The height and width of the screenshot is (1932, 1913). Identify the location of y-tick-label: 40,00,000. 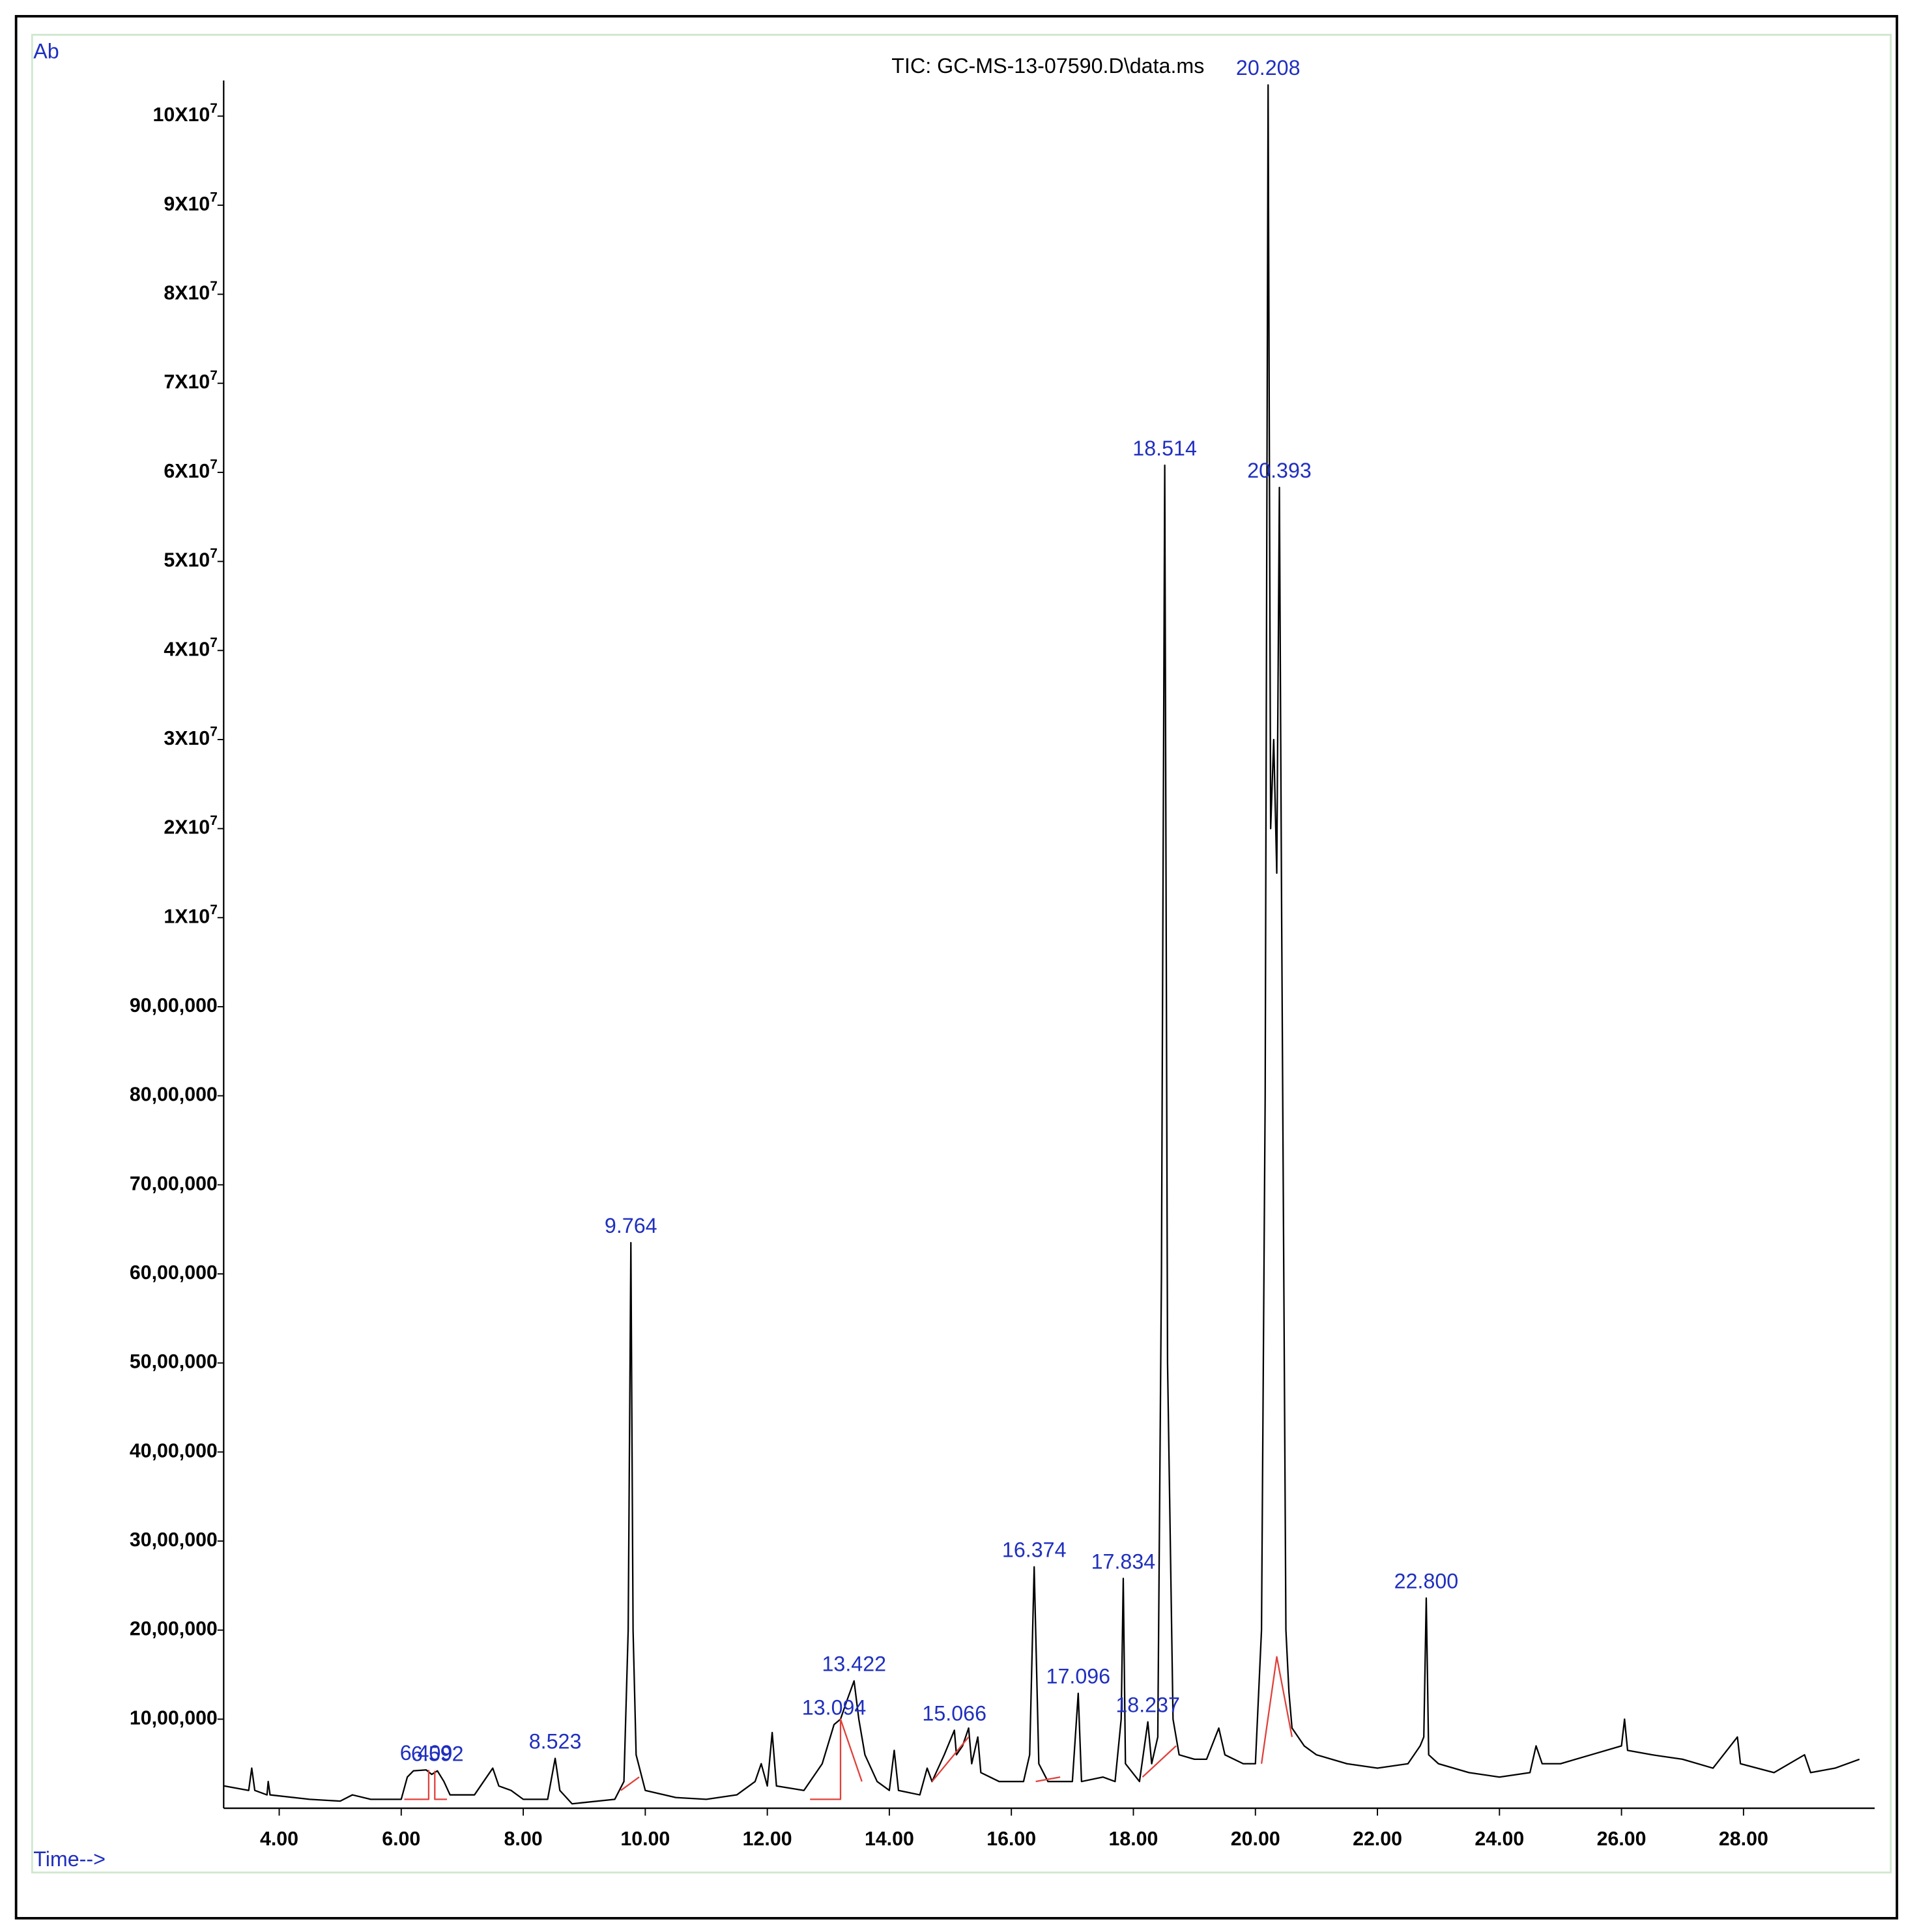
(174, 1451).